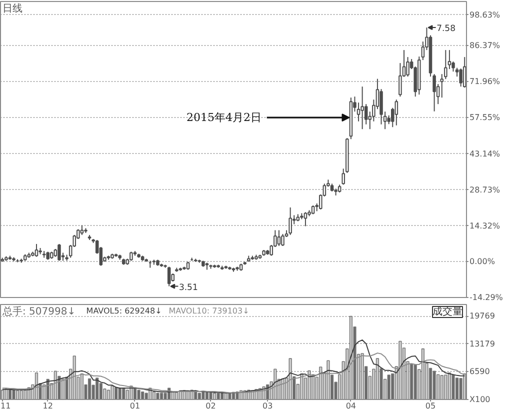 The width and height of the screenshot is (505, 411). I want to click on text: 总手: 507998↓, so click(39, 312).